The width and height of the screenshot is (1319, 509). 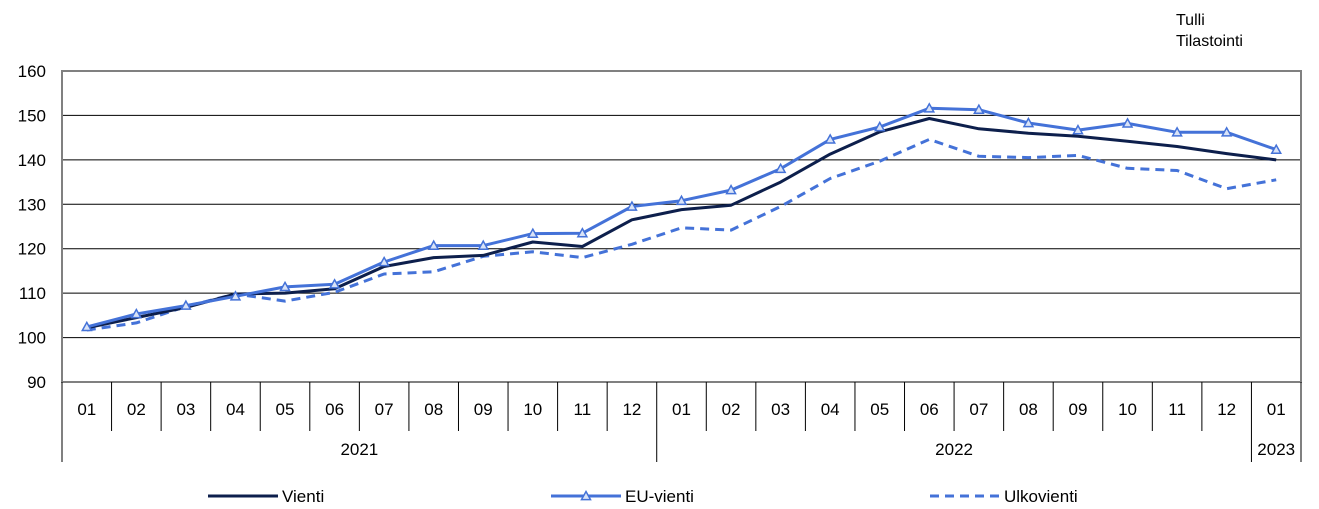 What do you see at coordinates (303, 496) in the screenshot?
I see `legend-label: Vienti` at bounding box center [303, 496].